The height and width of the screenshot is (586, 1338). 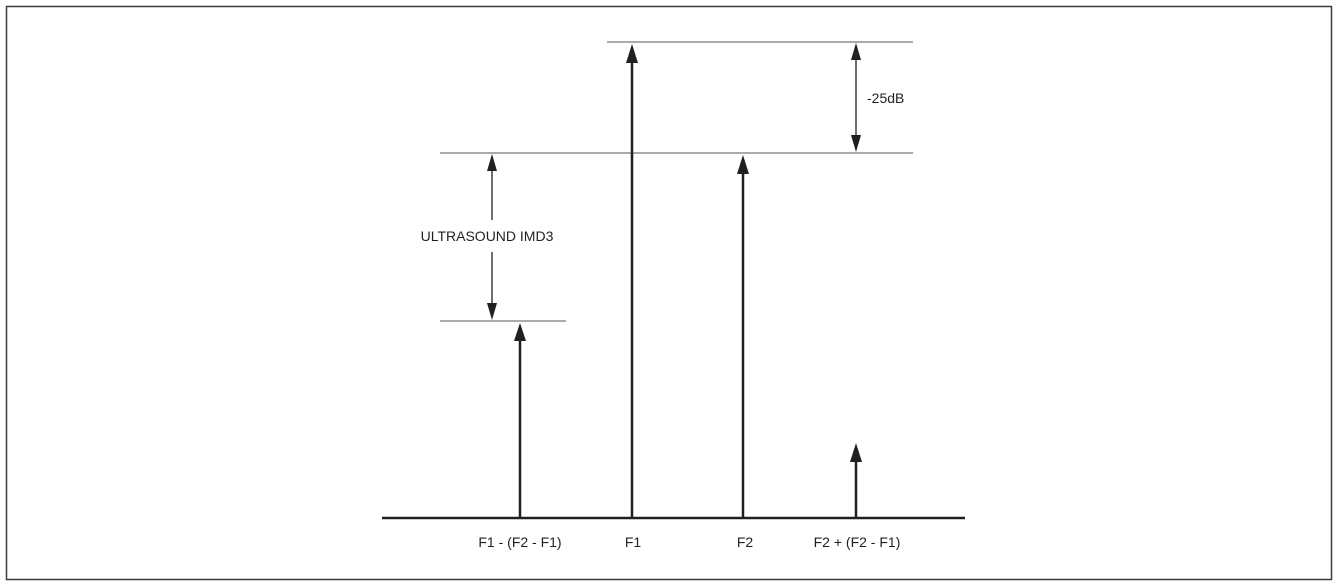 I want to click on spectral-line-f2-plus, so click(x=856, y=480).